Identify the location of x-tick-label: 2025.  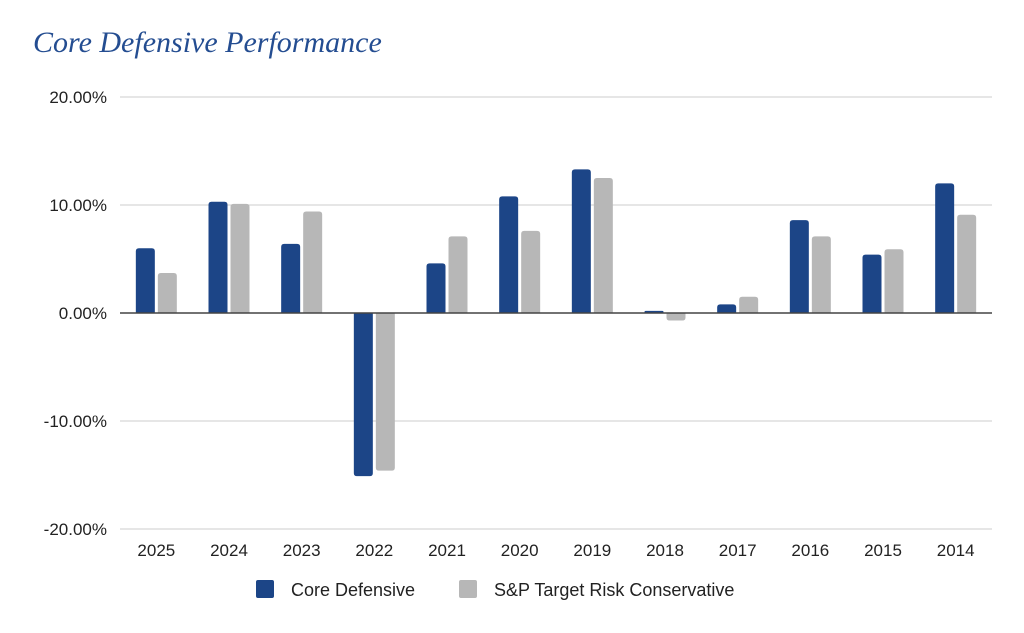
(156, 550).